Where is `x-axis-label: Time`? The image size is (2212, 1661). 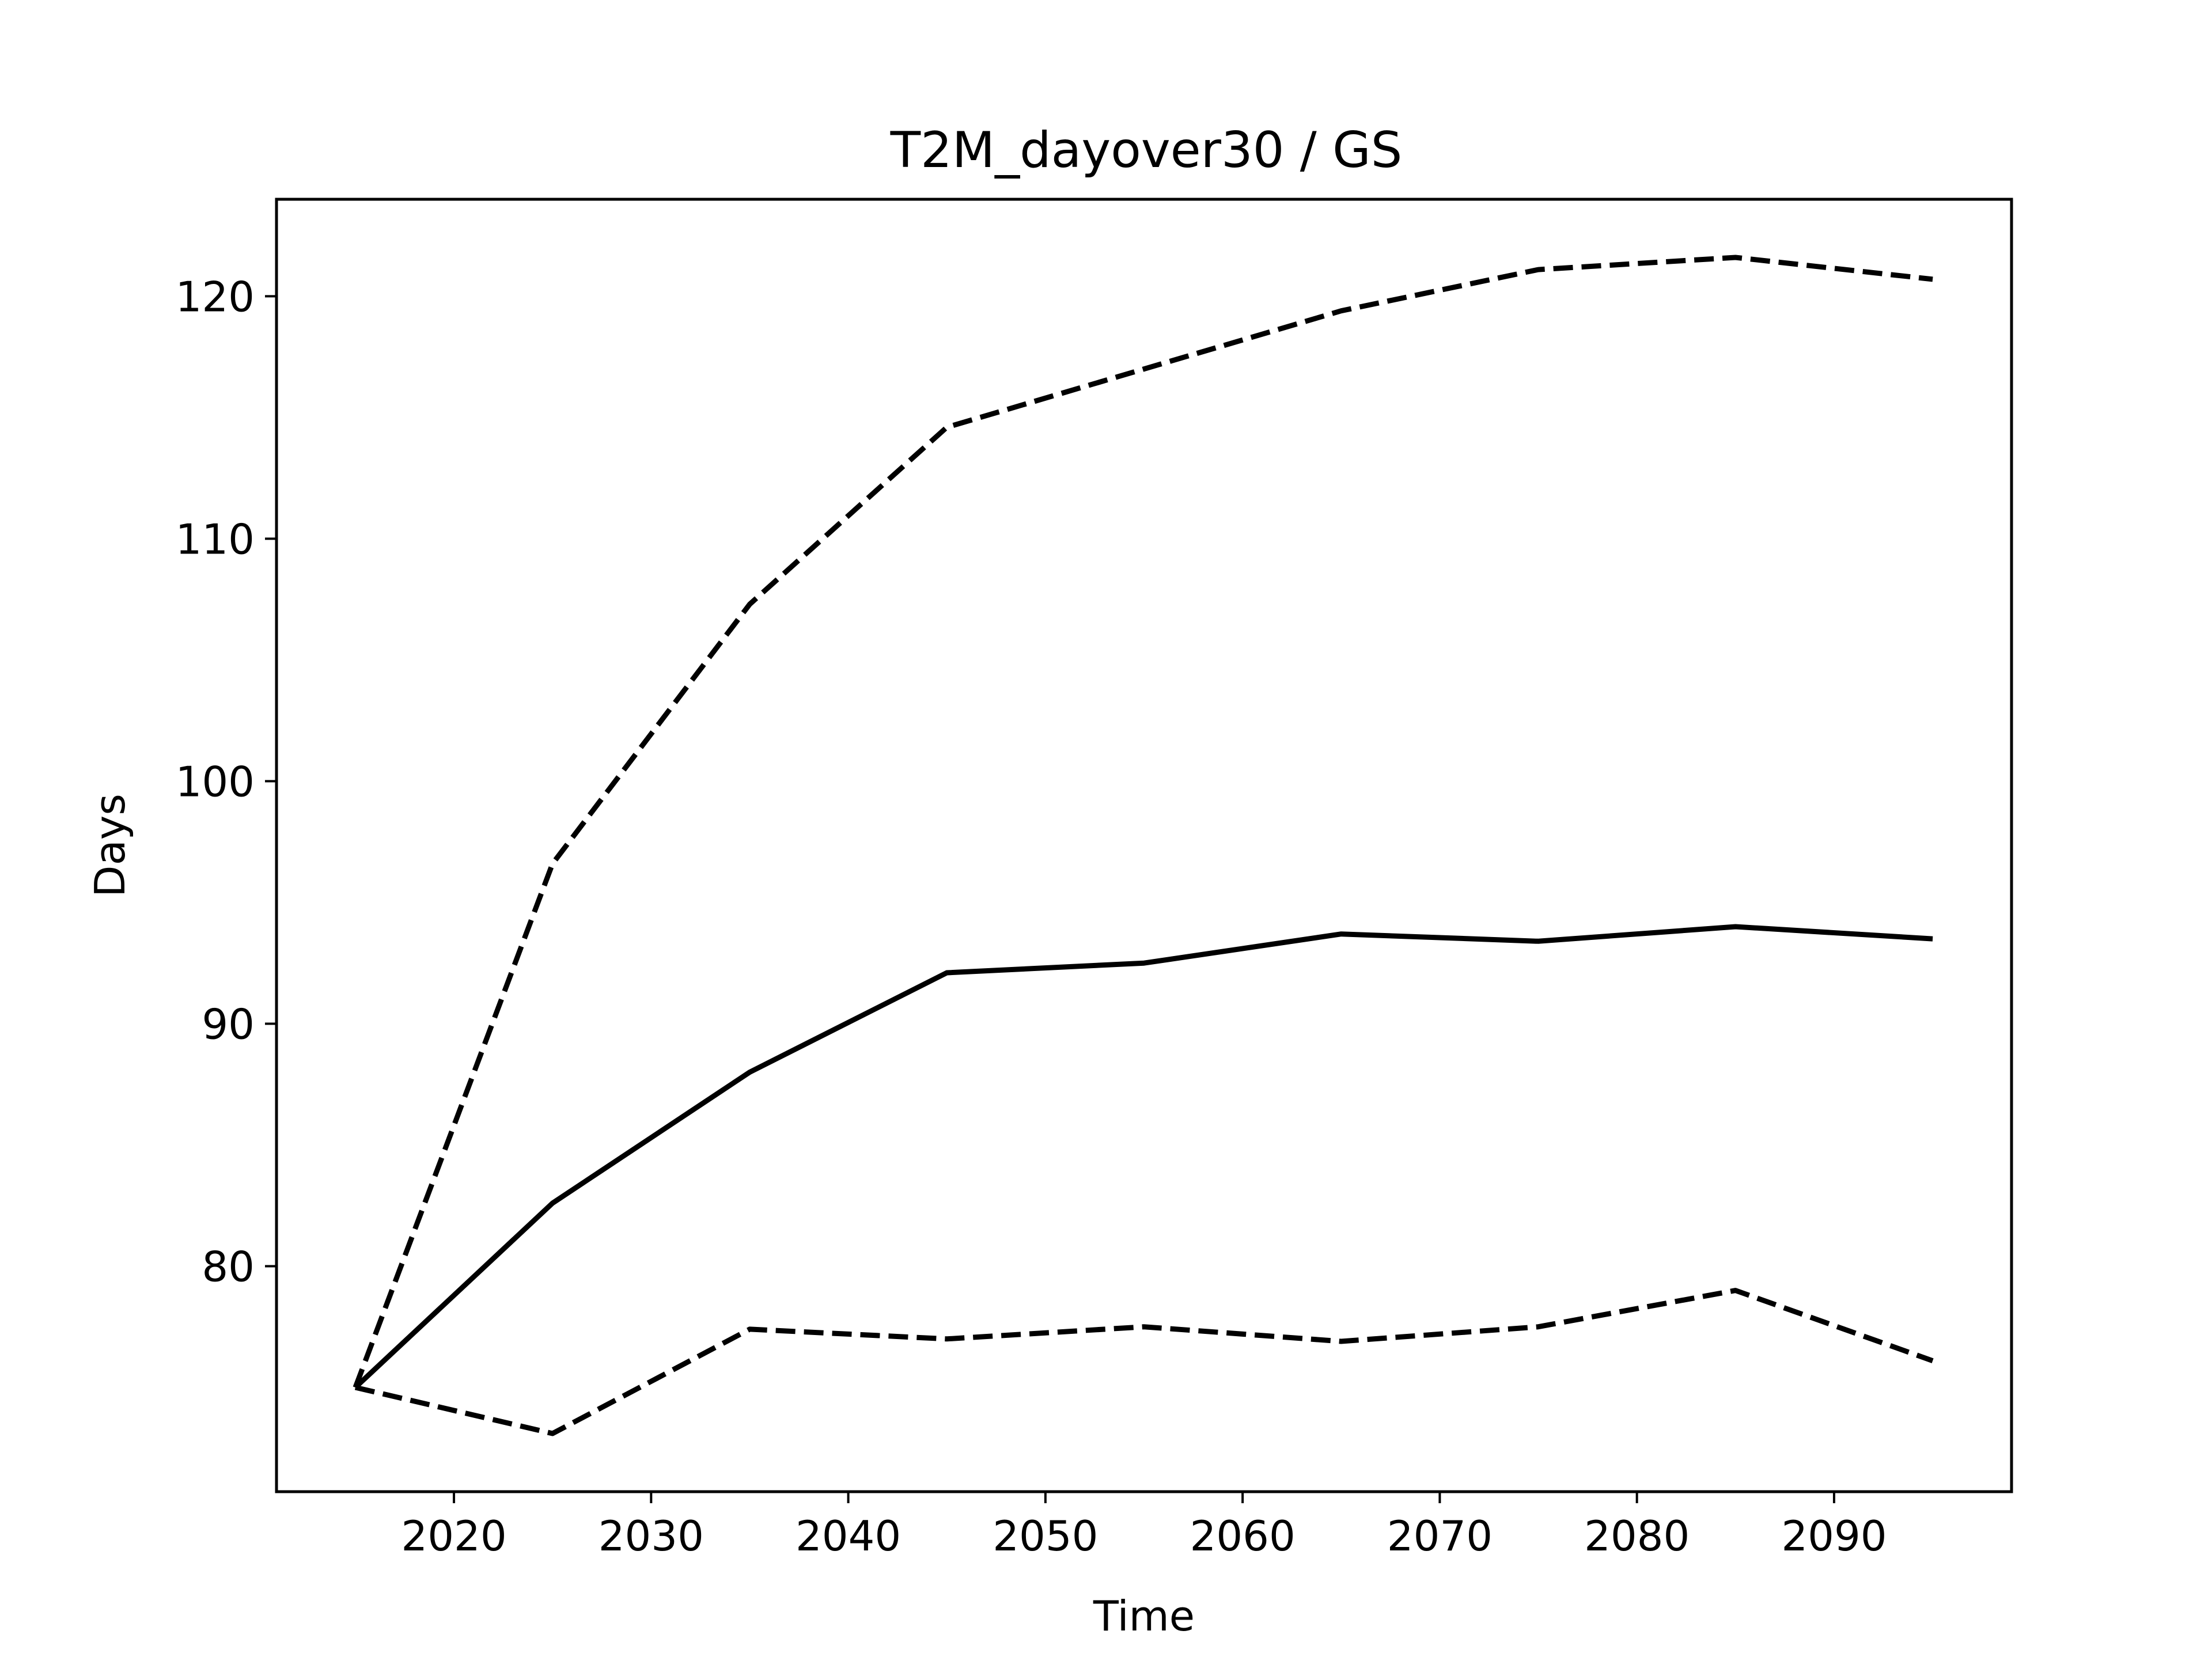
x-axis-label: Time is located at coordinates (1144, 1616).